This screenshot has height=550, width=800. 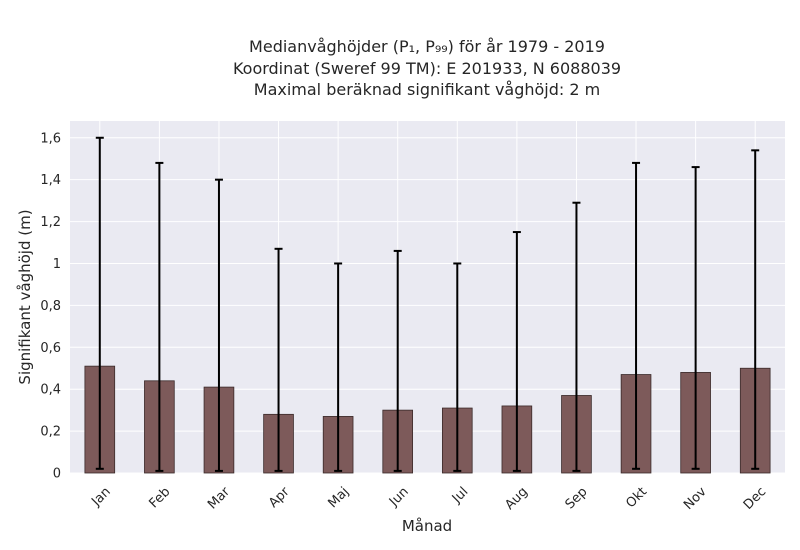 What do you see at coordinates (636, 497) in the screenshot?
I see `x-tick-label-okt: Okt` at bounding box center [636, 497].